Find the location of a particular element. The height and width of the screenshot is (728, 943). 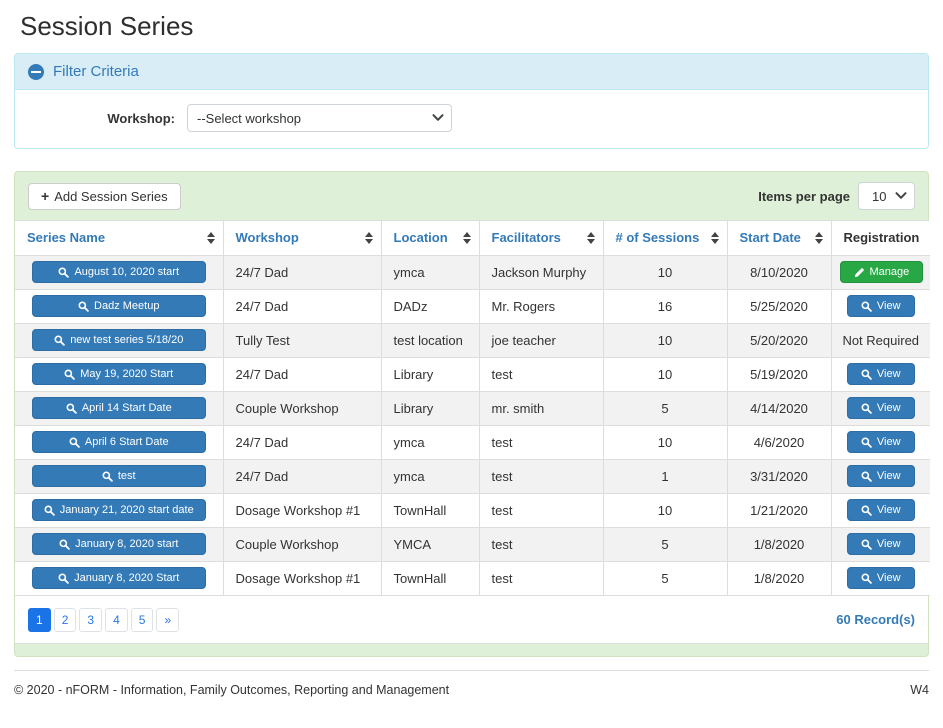

items-per-page-select-wrap: 10 is located at coordinates (886, 196).